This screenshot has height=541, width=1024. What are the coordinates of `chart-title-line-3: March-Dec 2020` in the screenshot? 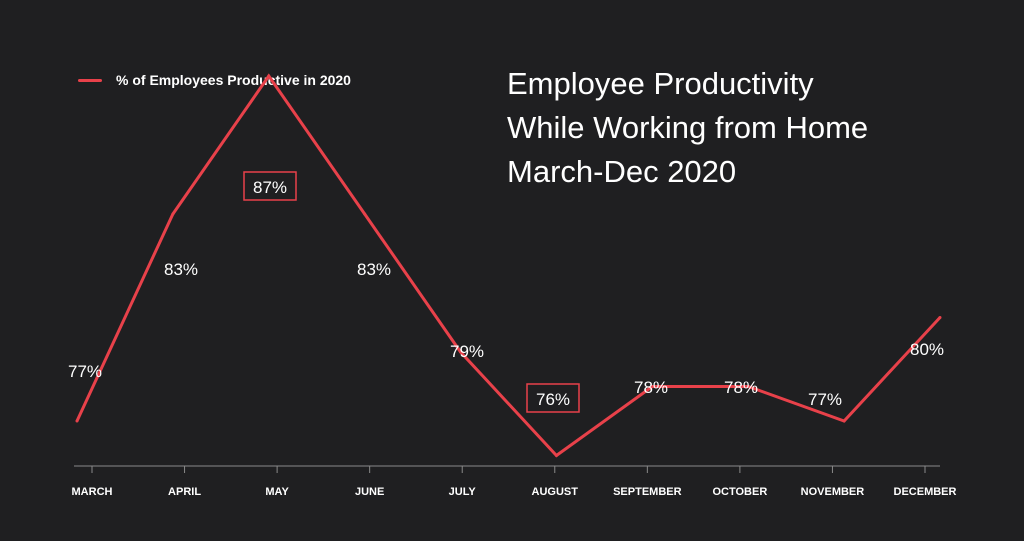 It's located at (622, 171).